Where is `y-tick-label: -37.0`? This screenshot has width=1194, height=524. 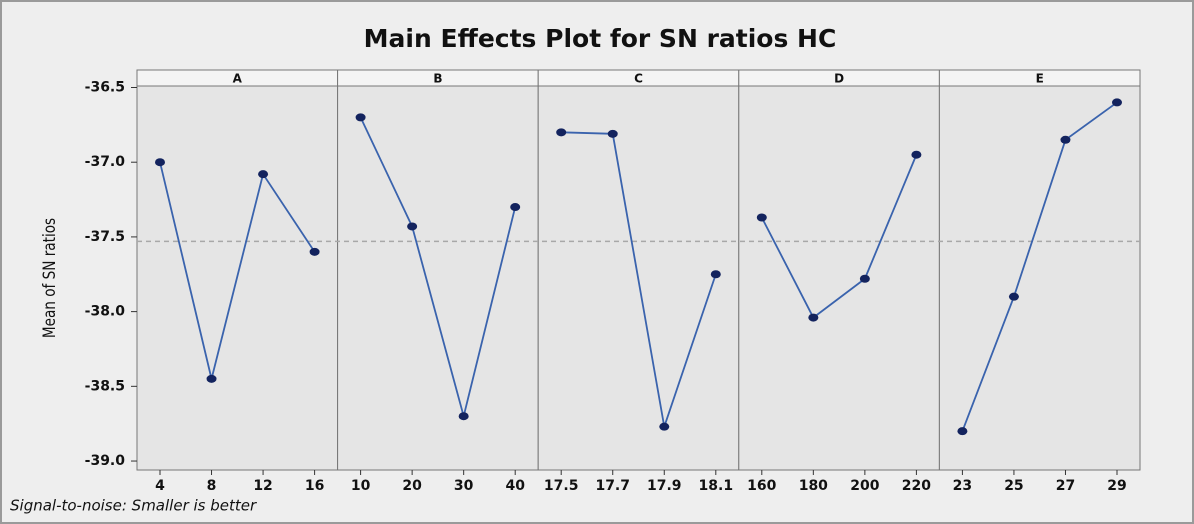
y-tick-label: -37.0 is located at coordinates (105, 162).